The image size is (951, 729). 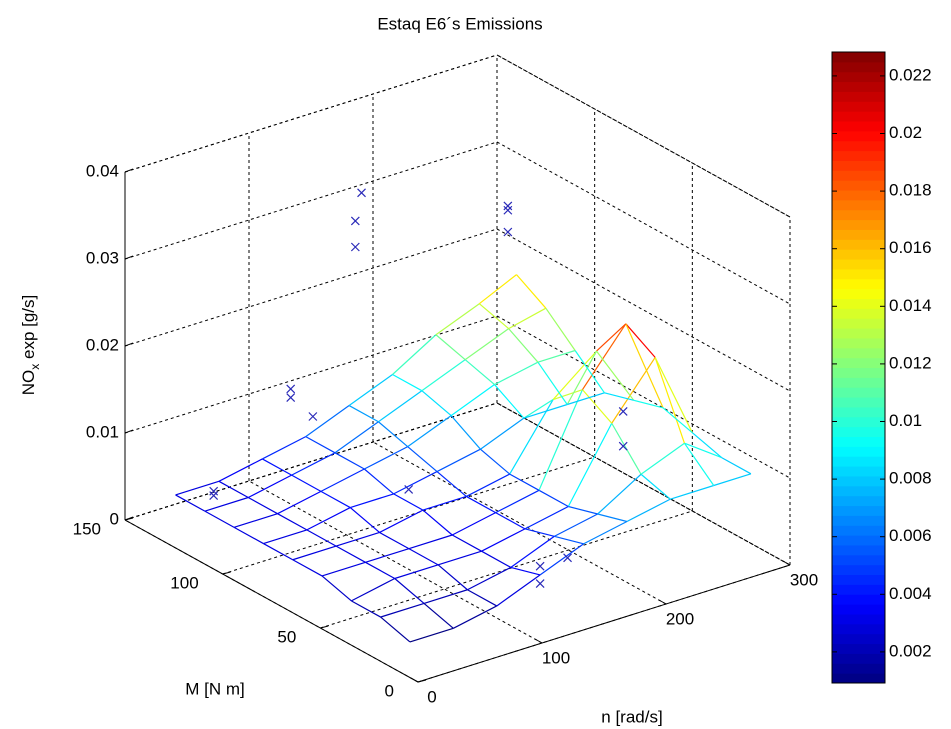 What do you see at coordinates (910, 650) in the screenshot?
I see `colorbar-tick-label: 0.002` at bounding box center [910, 650].